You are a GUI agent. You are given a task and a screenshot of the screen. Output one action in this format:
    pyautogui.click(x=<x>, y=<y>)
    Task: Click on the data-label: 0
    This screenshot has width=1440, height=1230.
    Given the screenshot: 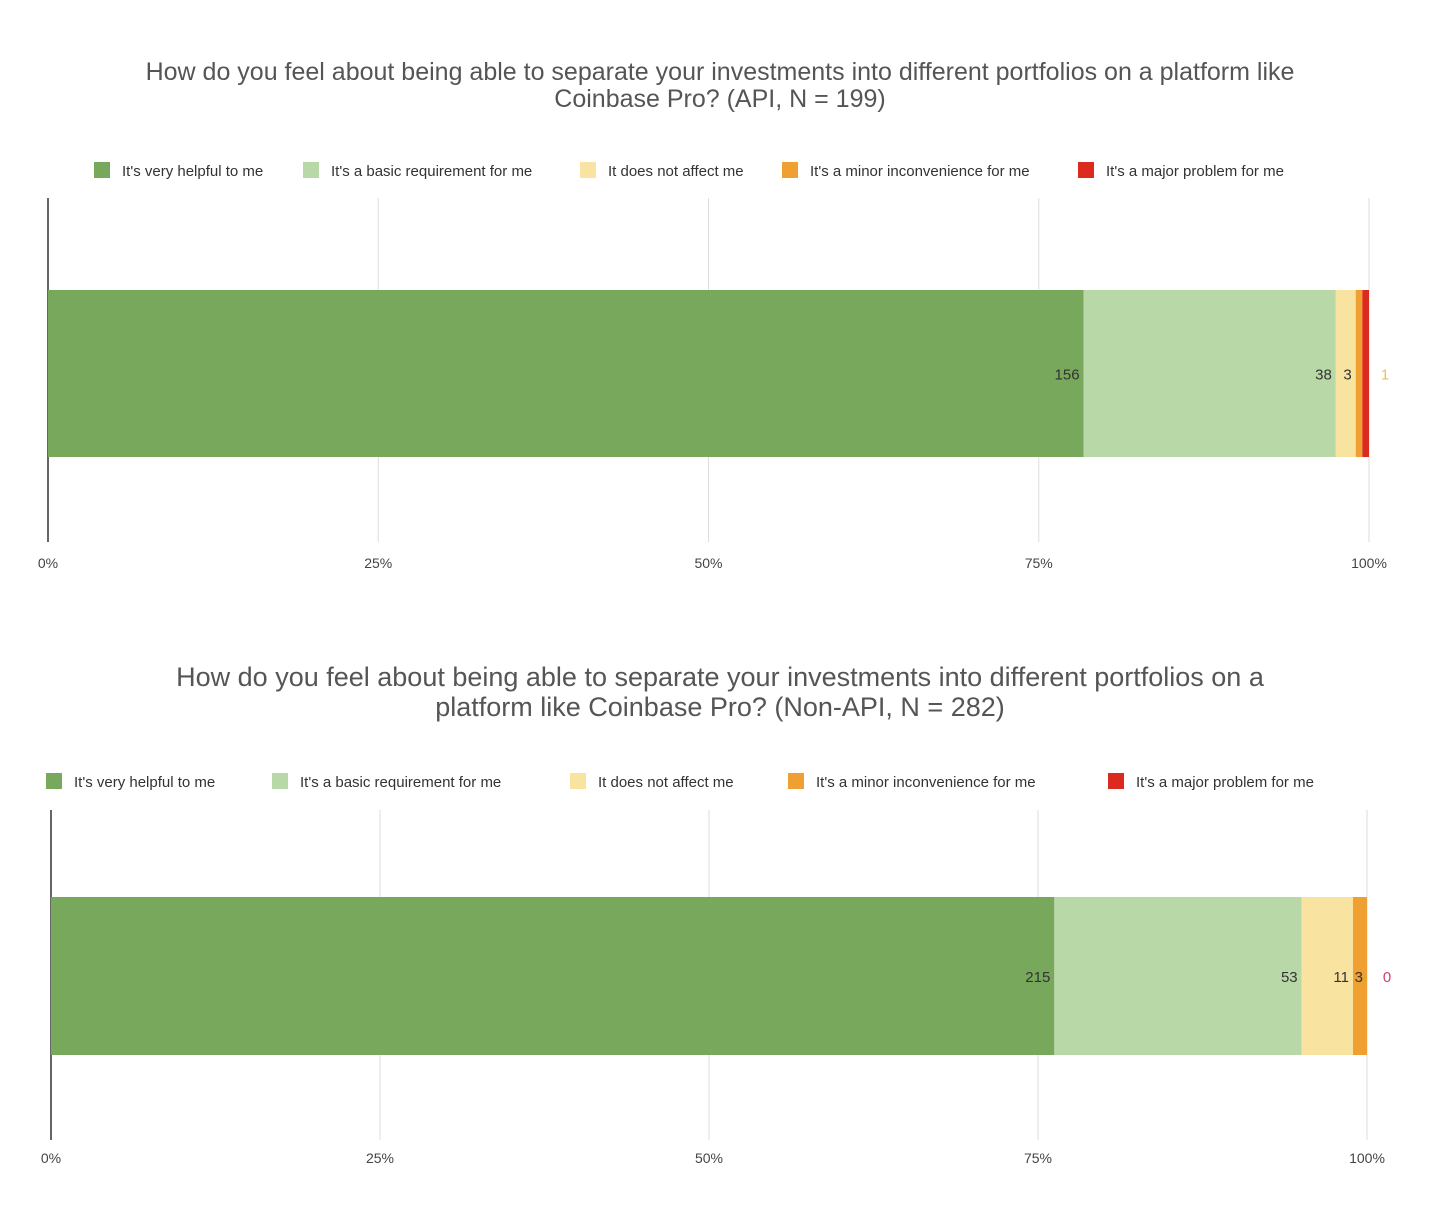 What is the action you would take?
    pyautogui.click(x=1387, y=977)
    